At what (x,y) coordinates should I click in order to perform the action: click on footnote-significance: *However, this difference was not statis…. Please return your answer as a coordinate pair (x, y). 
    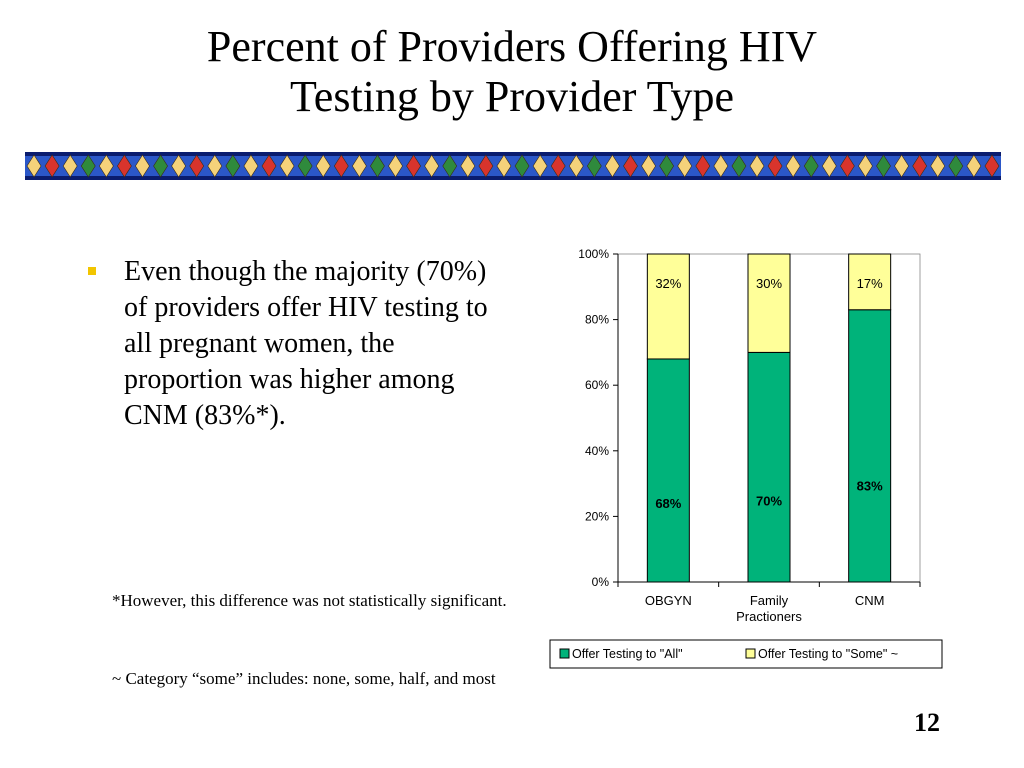
    Looking at the image, I should click on (309, 600).